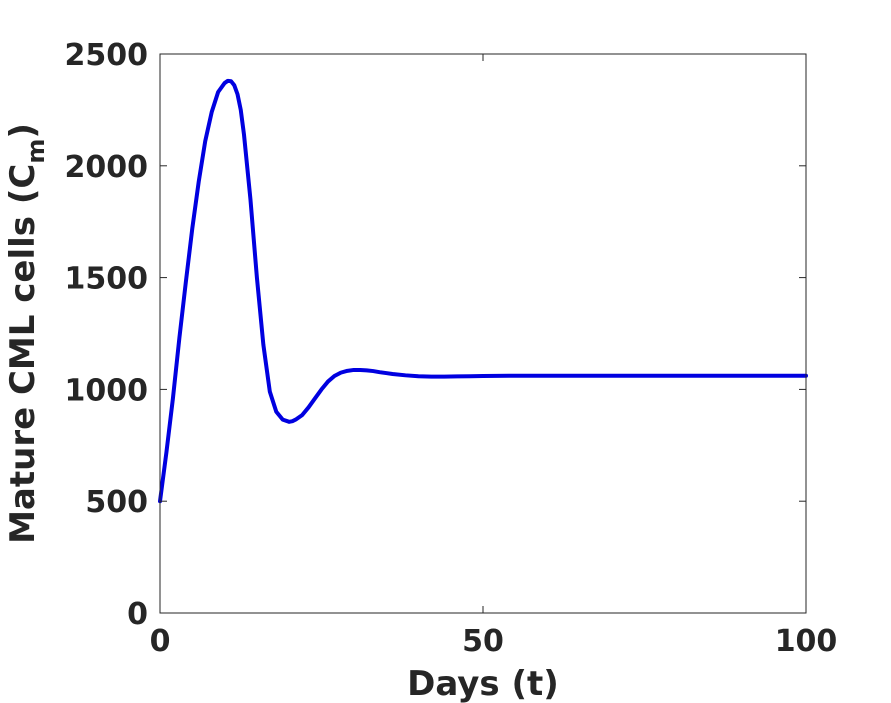  What do you see at coordinates (806, 641) in the screenshot?
I see `x-tick-label: 100` at bounding box center [806, 641].